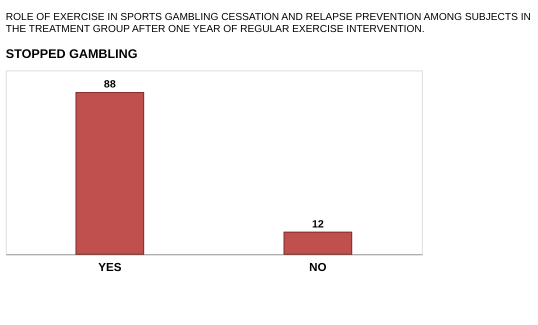 This screenshot has width=538, height=325. I want to click on x-tick-label: YES, so click(110, 267).